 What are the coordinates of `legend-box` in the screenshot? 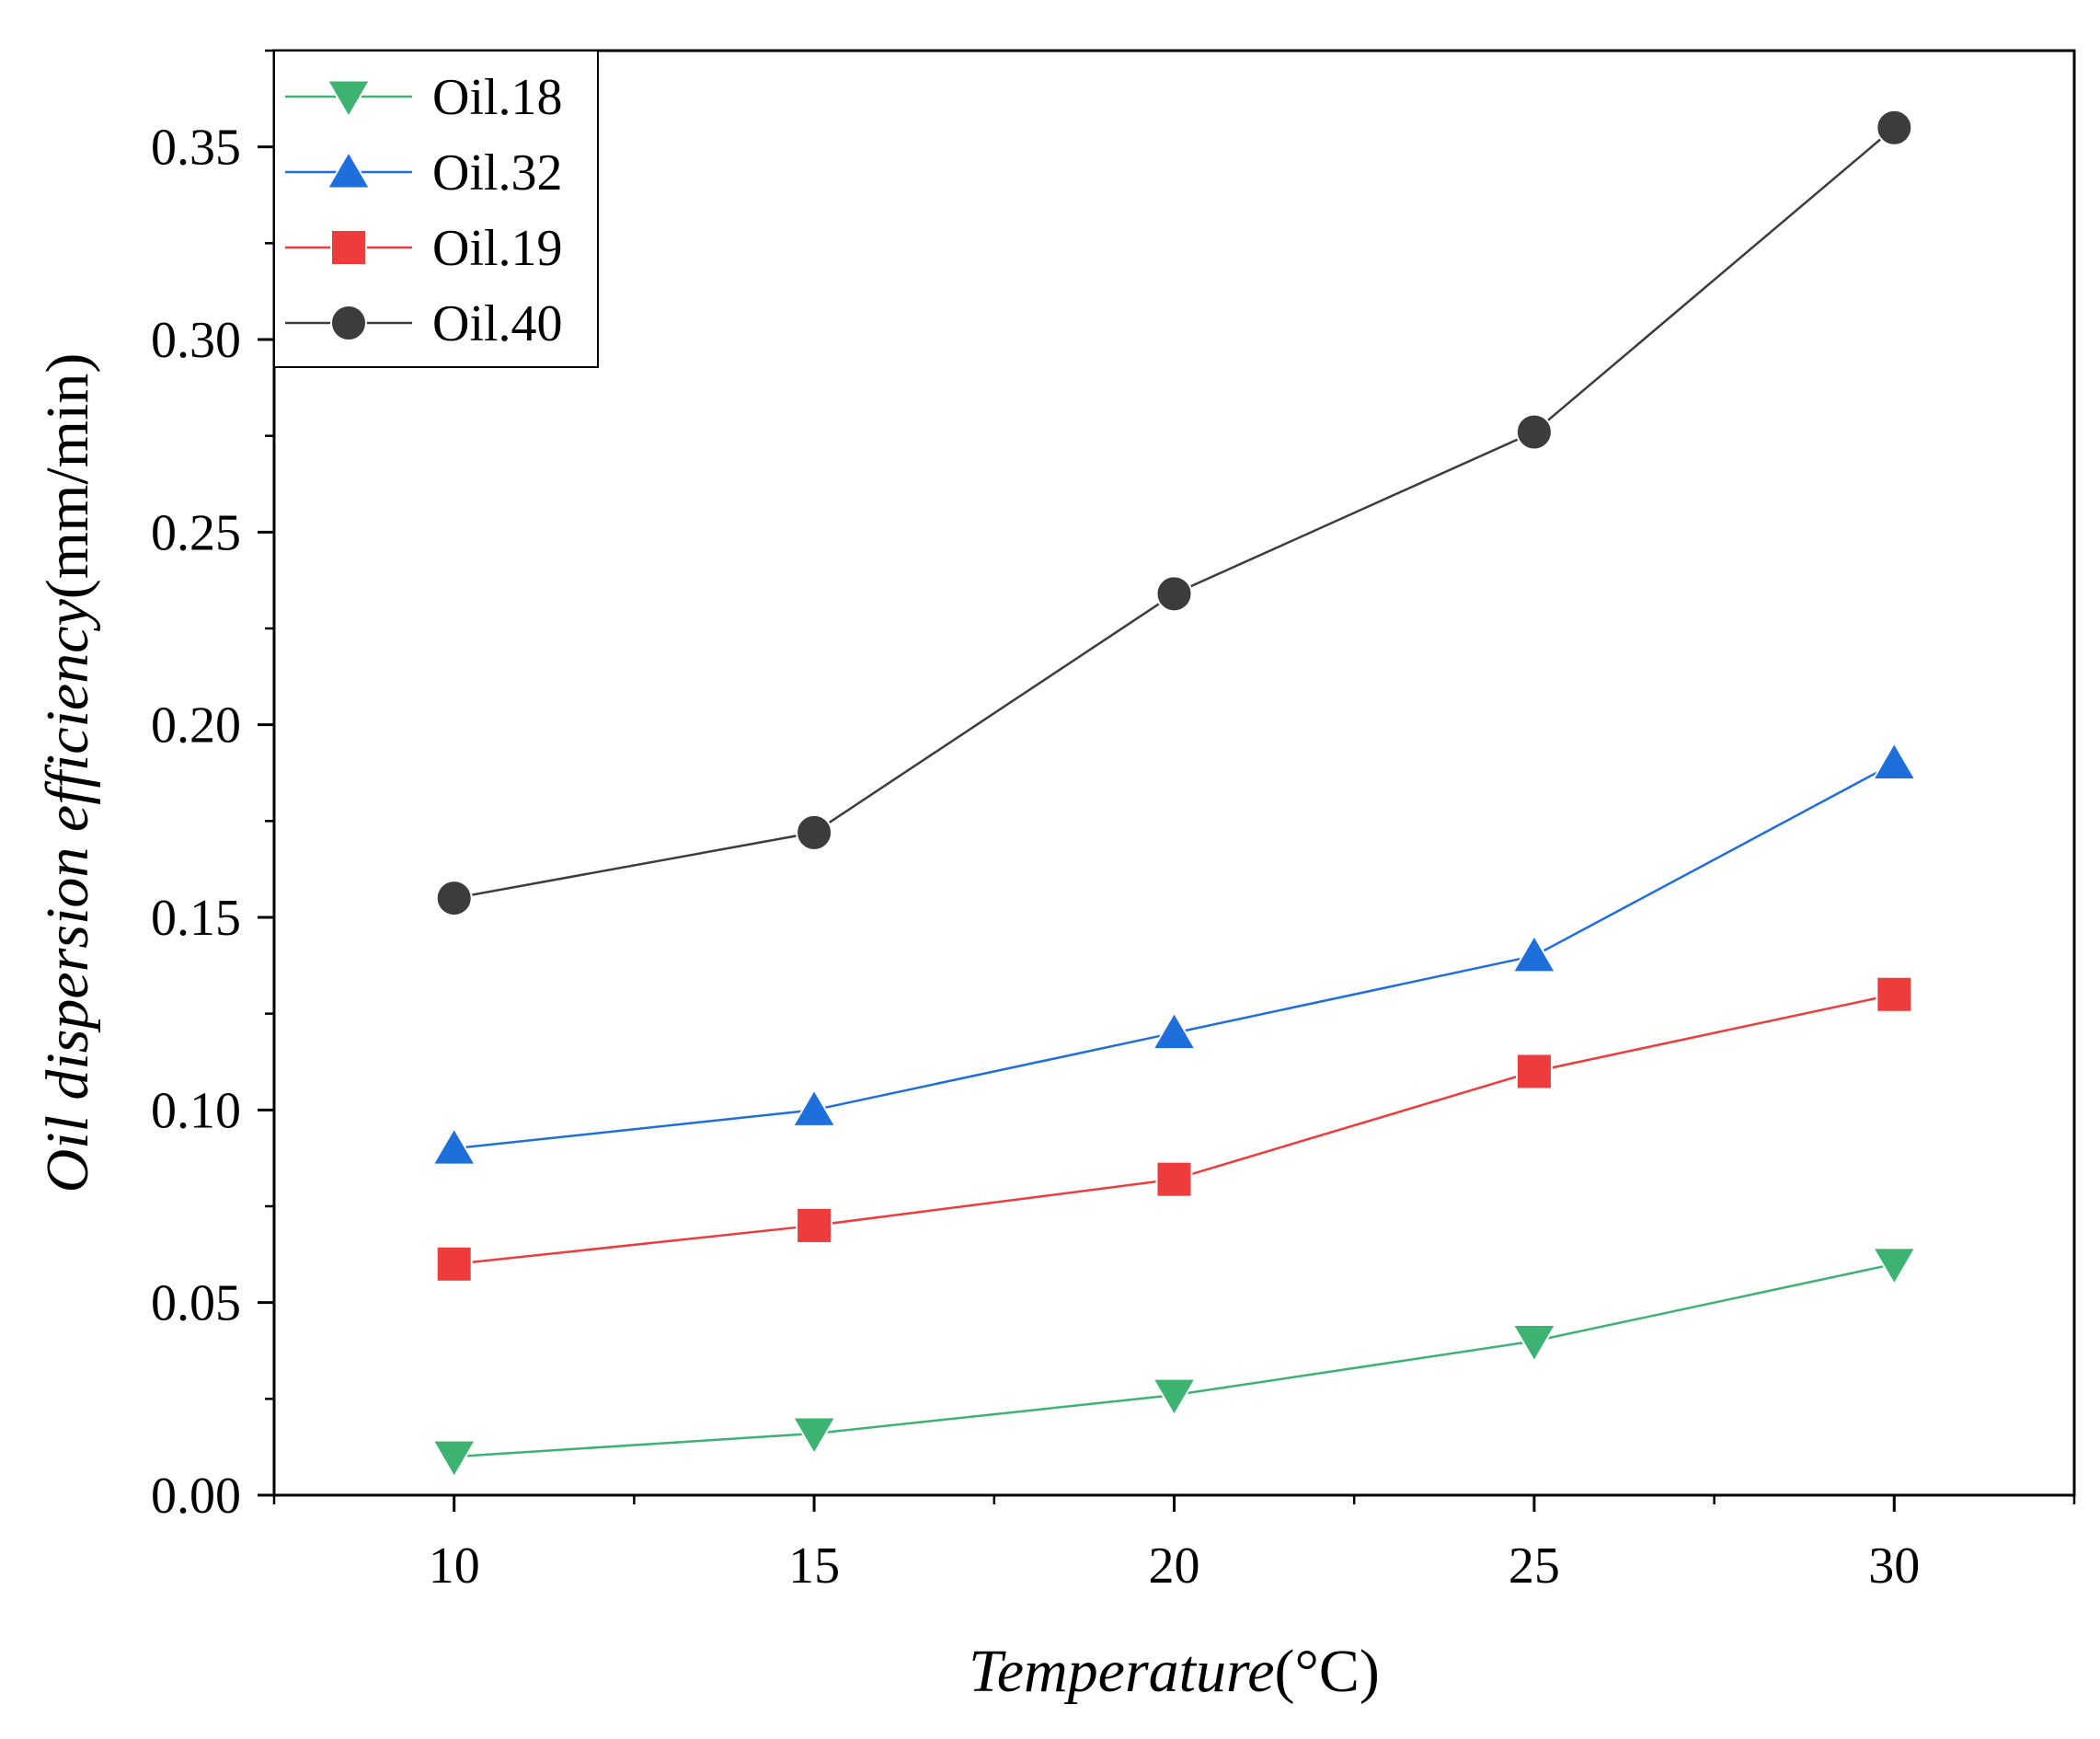 It's located at (436, 209).